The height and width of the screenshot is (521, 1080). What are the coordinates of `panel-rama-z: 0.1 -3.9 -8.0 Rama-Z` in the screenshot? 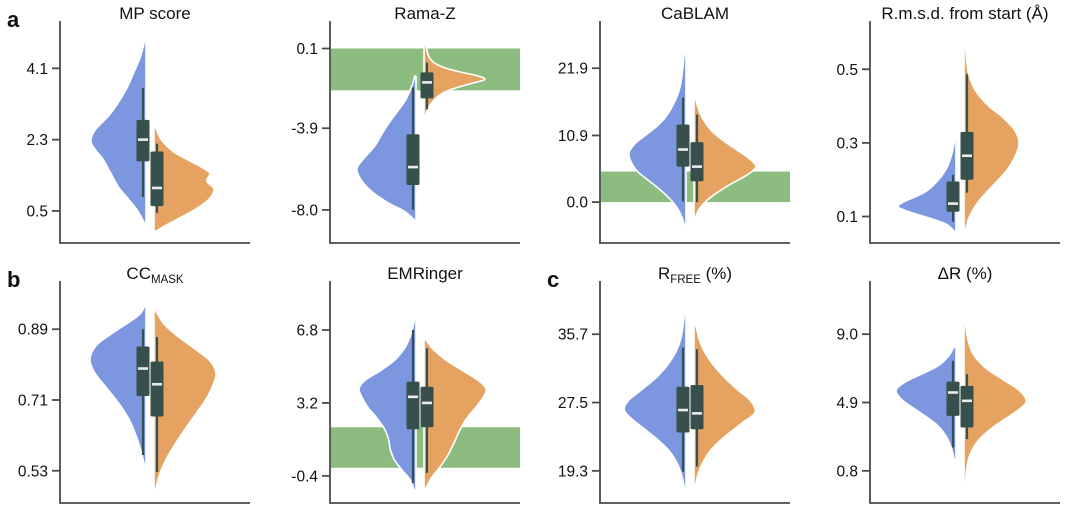 It's located at (405, 130).